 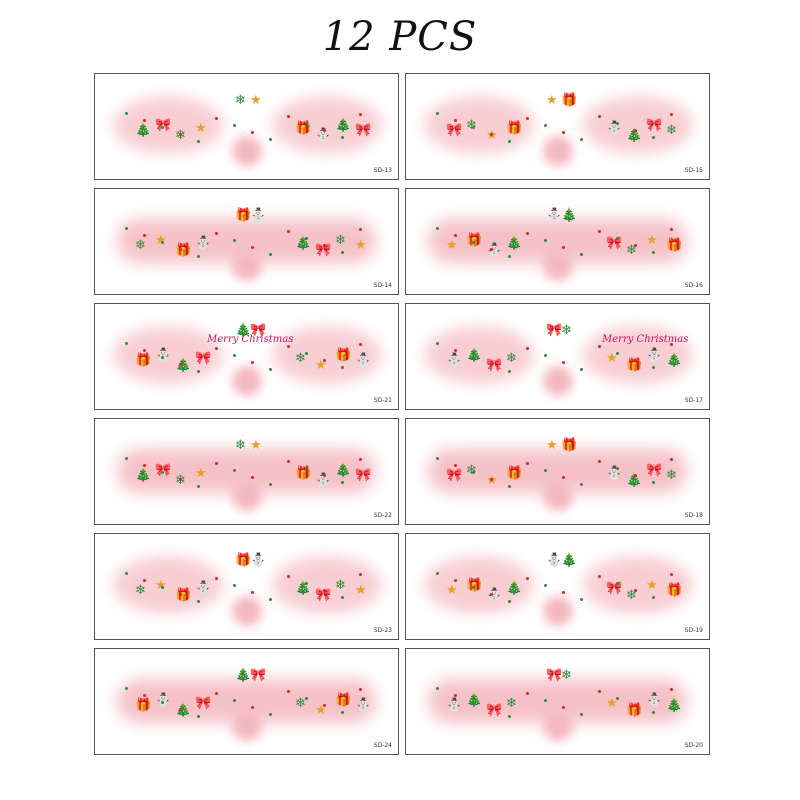 I want to click on sticker-code: SD-15, so click(x=693, y=170).